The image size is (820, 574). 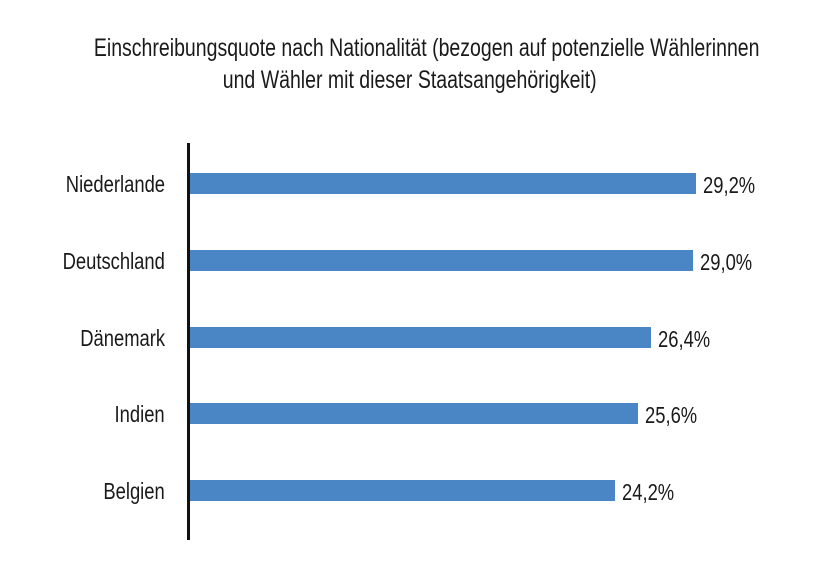 What do you see at coordinates (403, 491) in the screenshot?
I see `bar-belgien` at bounding box center [403, 491].